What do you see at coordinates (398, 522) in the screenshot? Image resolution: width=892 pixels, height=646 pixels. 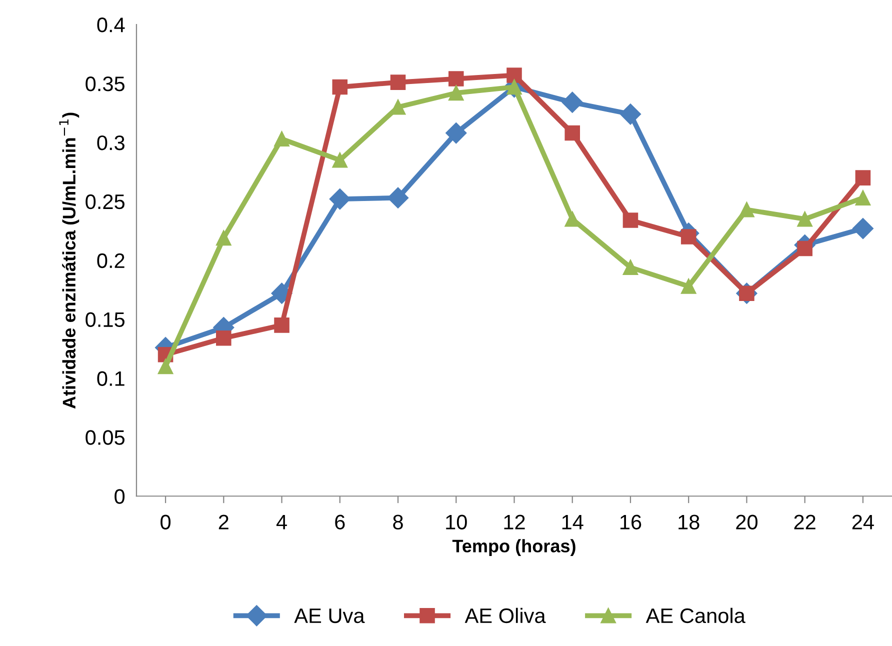 I see `x-tick-label: 8` at bounding box center [398, 522].